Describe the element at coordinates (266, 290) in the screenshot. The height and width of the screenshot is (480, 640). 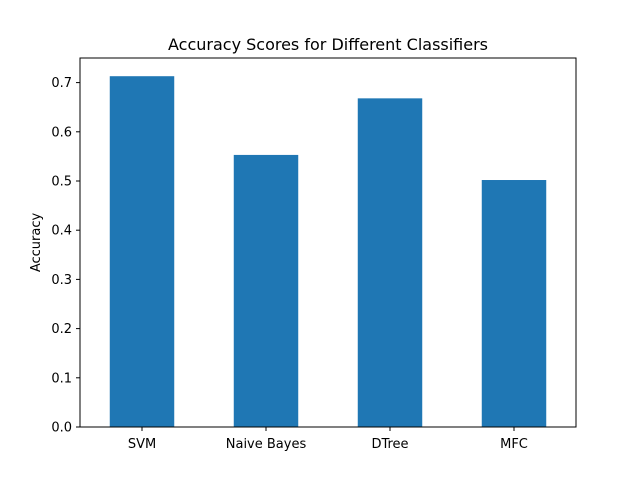
I see `bar-naive-bayes` at that location.